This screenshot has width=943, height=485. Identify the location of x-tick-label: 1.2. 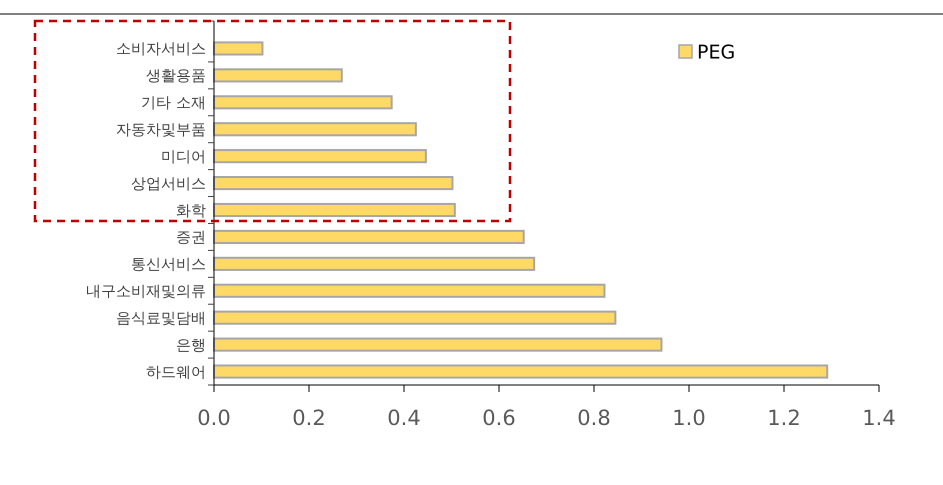
(784, 418).